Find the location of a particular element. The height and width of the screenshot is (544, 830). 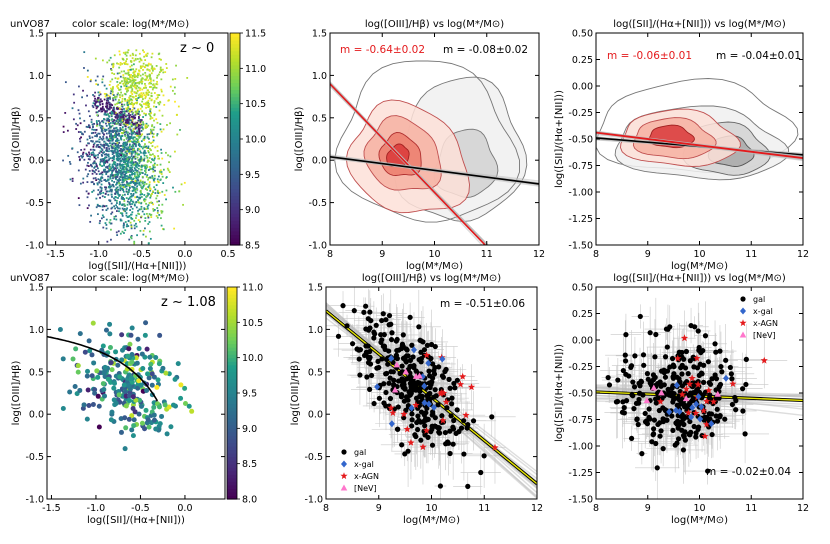

y-tick-label: -1.25 is located at coordinates (580, 219).